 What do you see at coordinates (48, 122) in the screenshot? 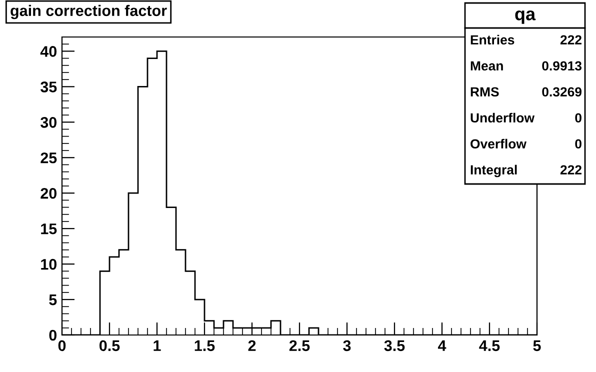
I see `y-tick-label: 30` at bounding box center [48, 122].